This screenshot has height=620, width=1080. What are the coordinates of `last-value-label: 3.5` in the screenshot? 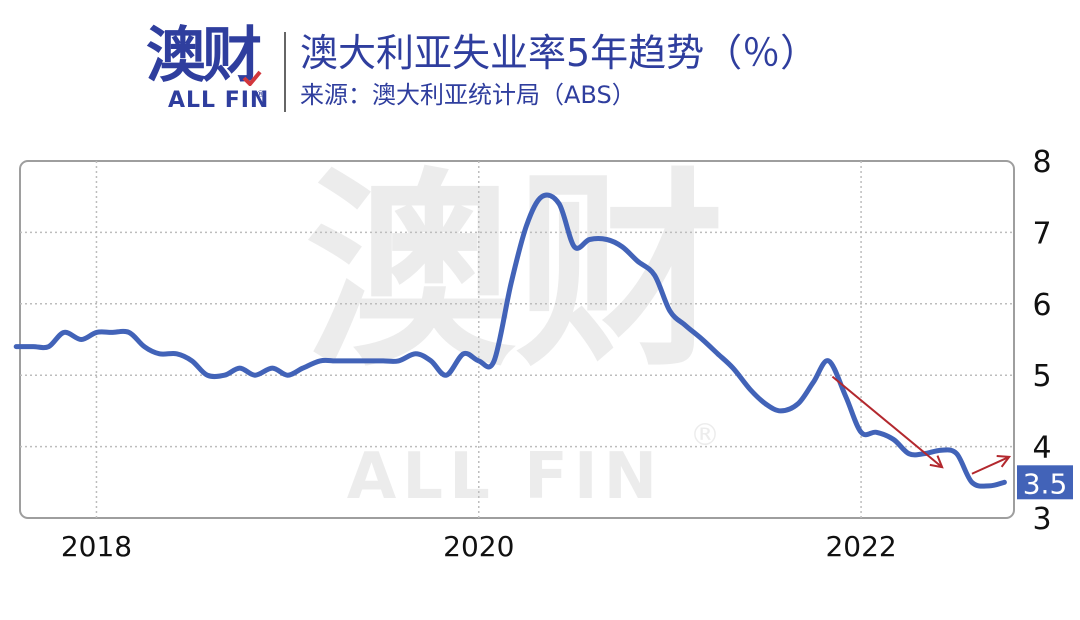 It's located at (1045, 483).